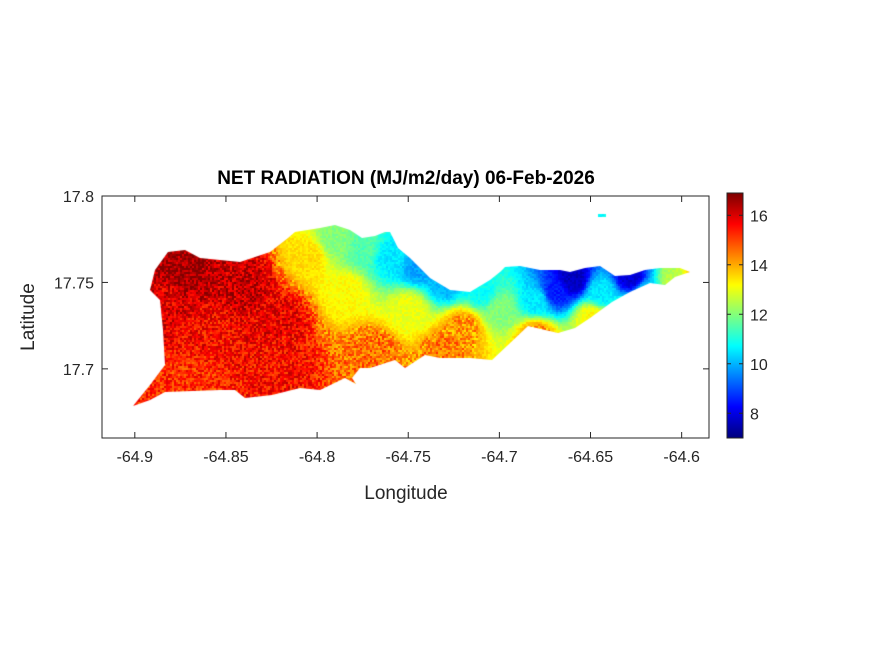 This screenshot has height=656, width=875. Describe the element at coordinates (408, 457) in the screenshot. I see `x-tick-label: -64.75` at that location.